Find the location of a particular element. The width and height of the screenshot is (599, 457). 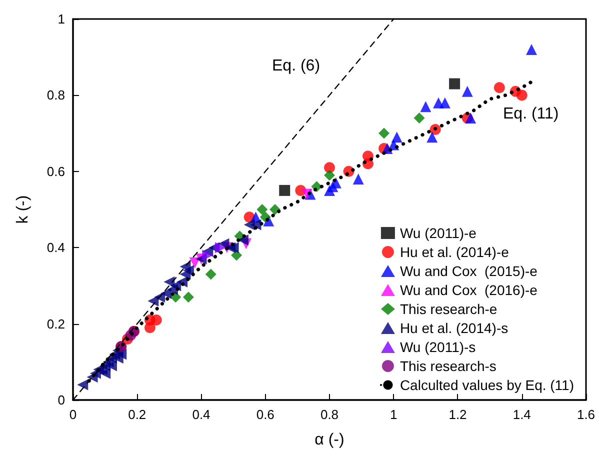

x-tick-label: 1.6 is located at coordinates (586, 414).